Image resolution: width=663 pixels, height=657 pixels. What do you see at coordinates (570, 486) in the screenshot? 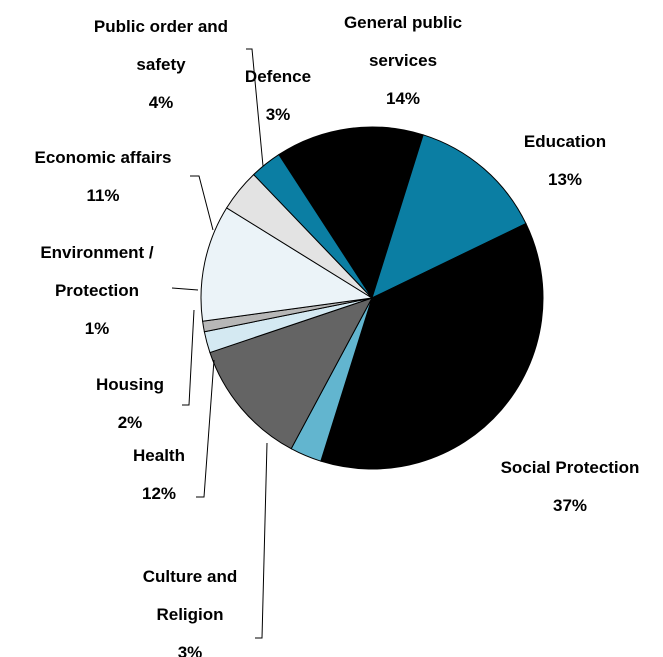
I see `slice-label: Social Protection 37%` at bounding box center [570, 486].